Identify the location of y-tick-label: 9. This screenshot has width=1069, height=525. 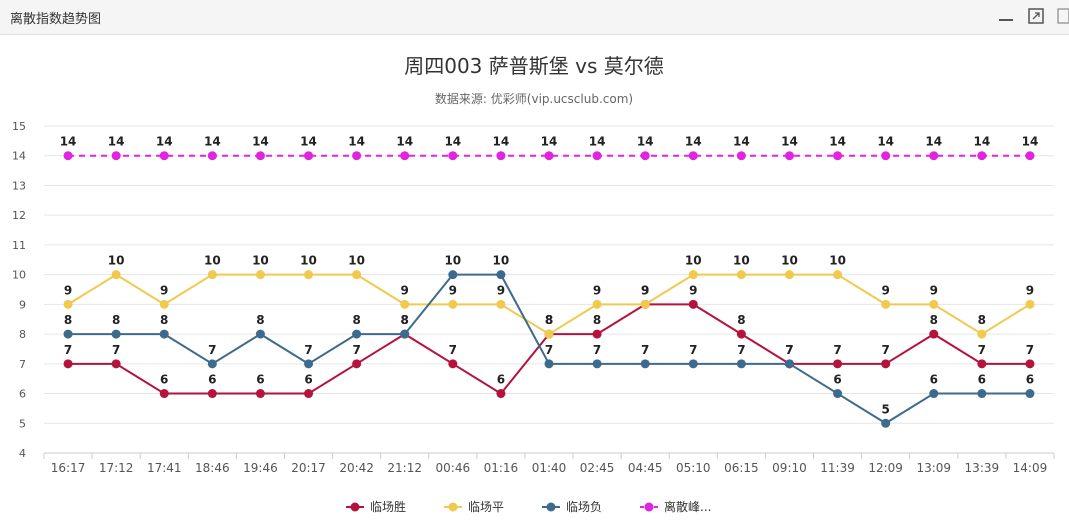
(22, 304).